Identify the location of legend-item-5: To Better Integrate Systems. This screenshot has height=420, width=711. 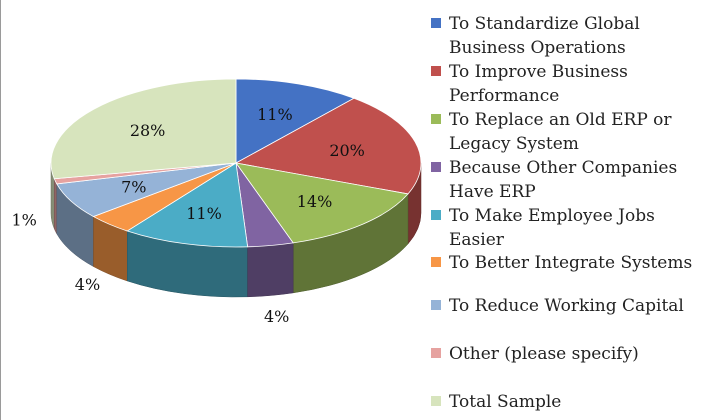
(570, 263).